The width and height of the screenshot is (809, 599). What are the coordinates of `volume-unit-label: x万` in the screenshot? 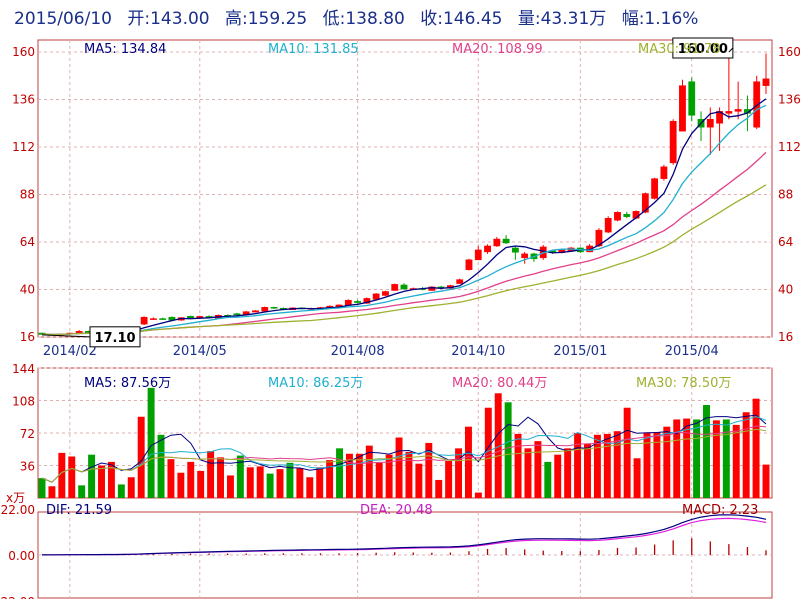 It's located at (15, 498).